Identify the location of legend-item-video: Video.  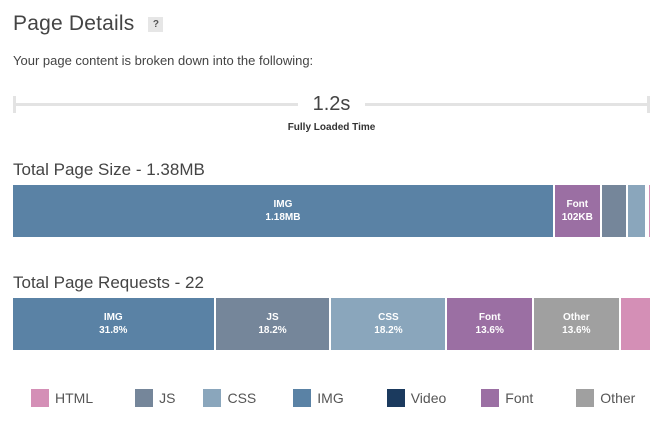
(416, 398).